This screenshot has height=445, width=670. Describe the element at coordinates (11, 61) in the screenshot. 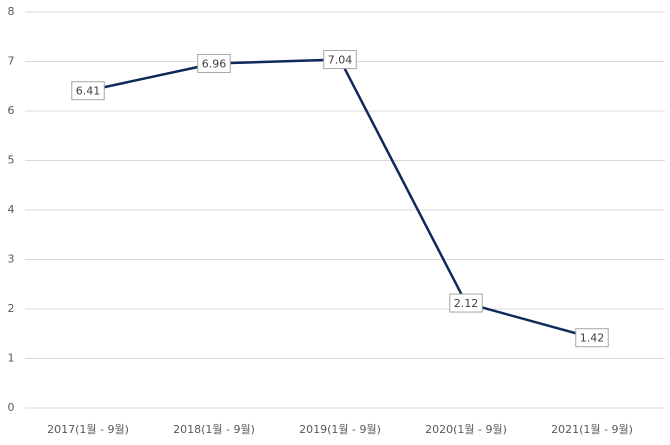

I see `y-tick-label: 7` at that location.